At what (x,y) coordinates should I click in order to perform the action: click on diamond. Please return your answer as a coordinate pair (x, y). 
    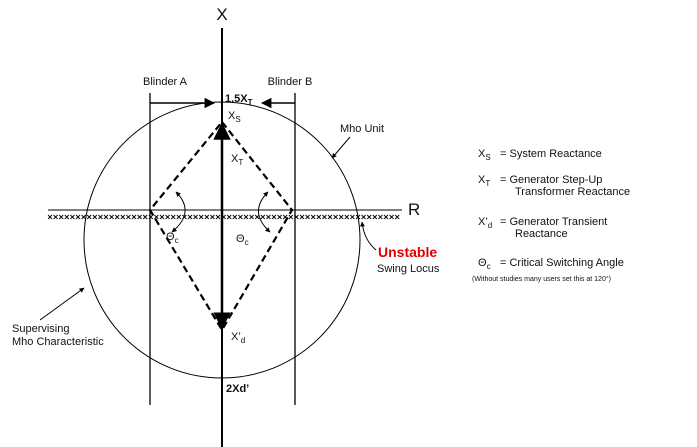
    Looking at the image, I should click on (221, 226).